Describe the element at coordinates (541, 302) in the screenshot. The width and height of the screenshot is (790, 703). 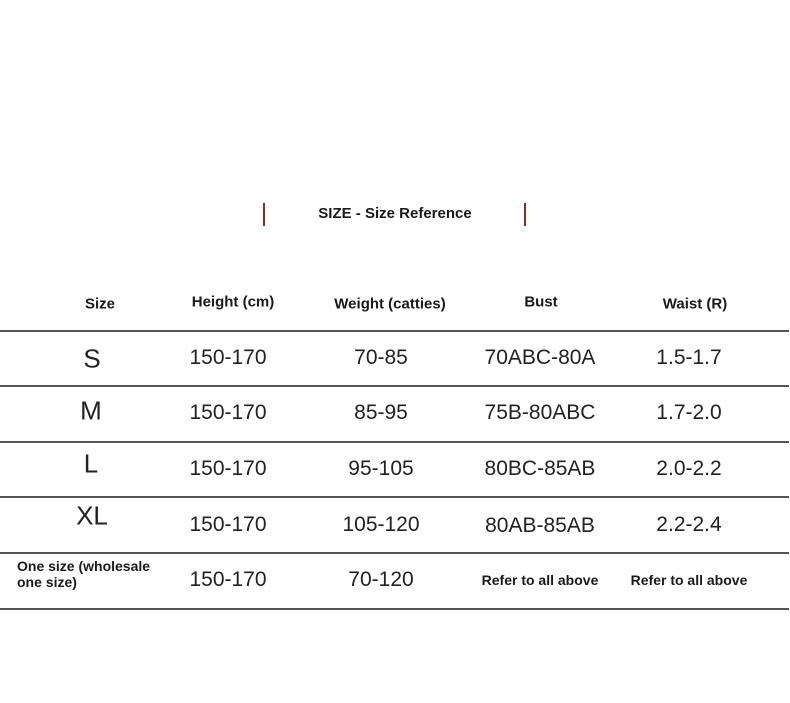
I see `header-bust: Bust` at that location.